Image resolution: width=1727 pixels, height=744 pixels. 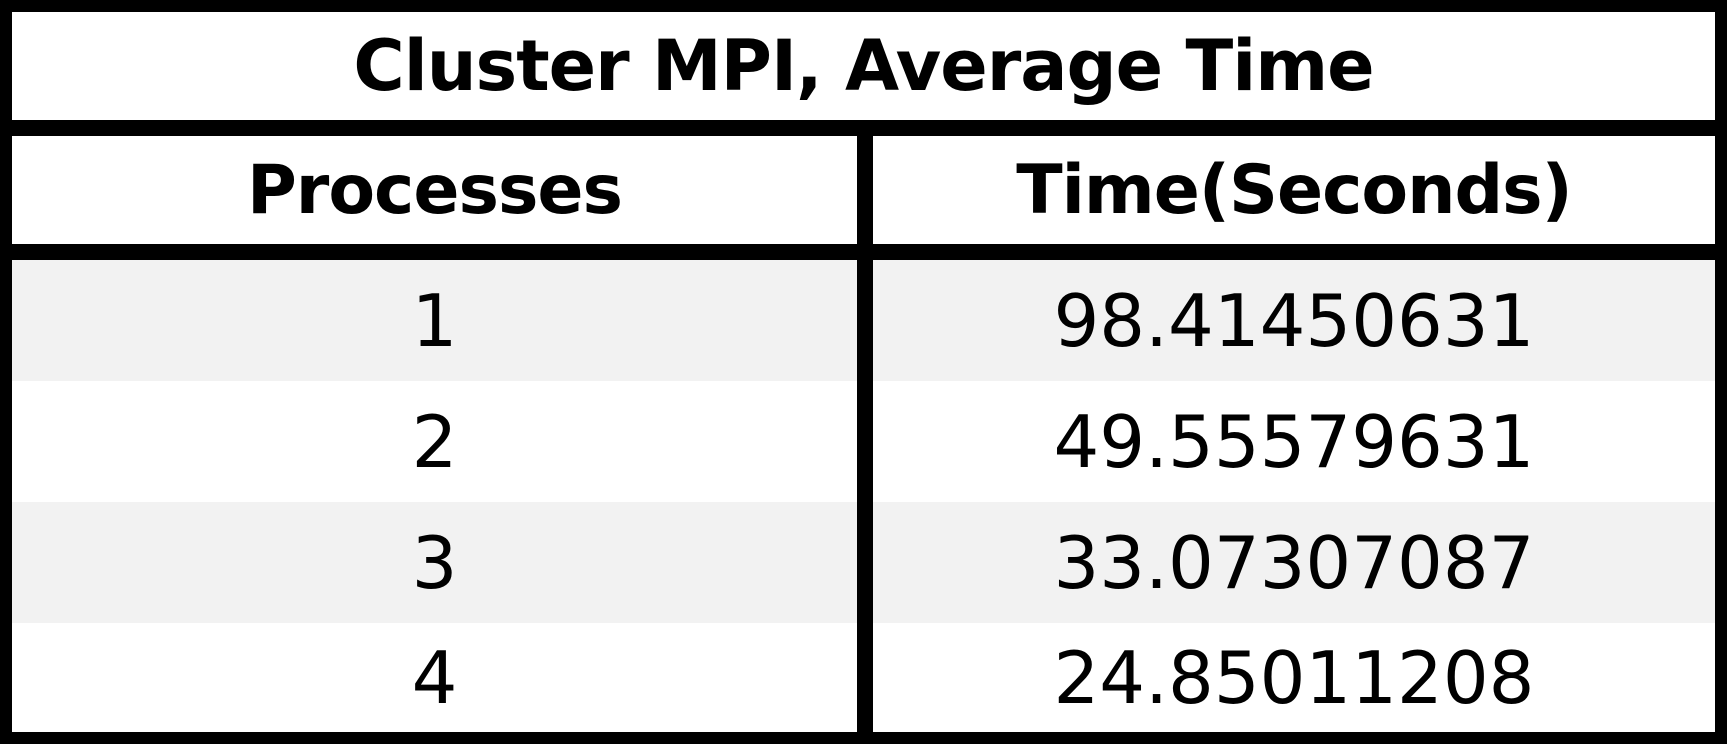 I want to click on table-title: Cluster MPI, Average Time, so click(x=863, y=66).